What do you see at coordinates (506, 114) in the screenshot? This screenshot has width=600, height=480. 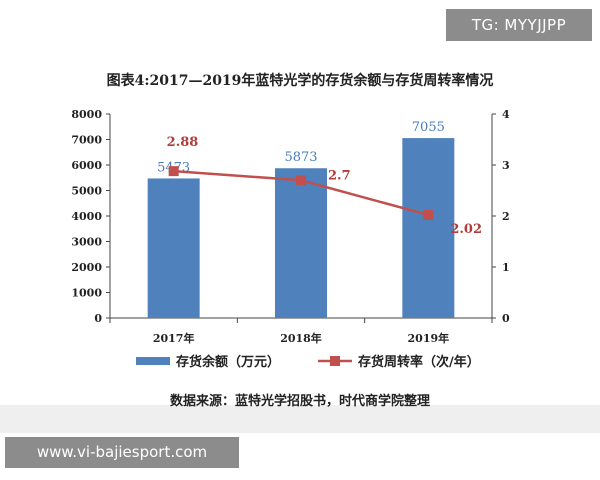 I see `y2-tick-label: 4` at bounding box center [506, 114].